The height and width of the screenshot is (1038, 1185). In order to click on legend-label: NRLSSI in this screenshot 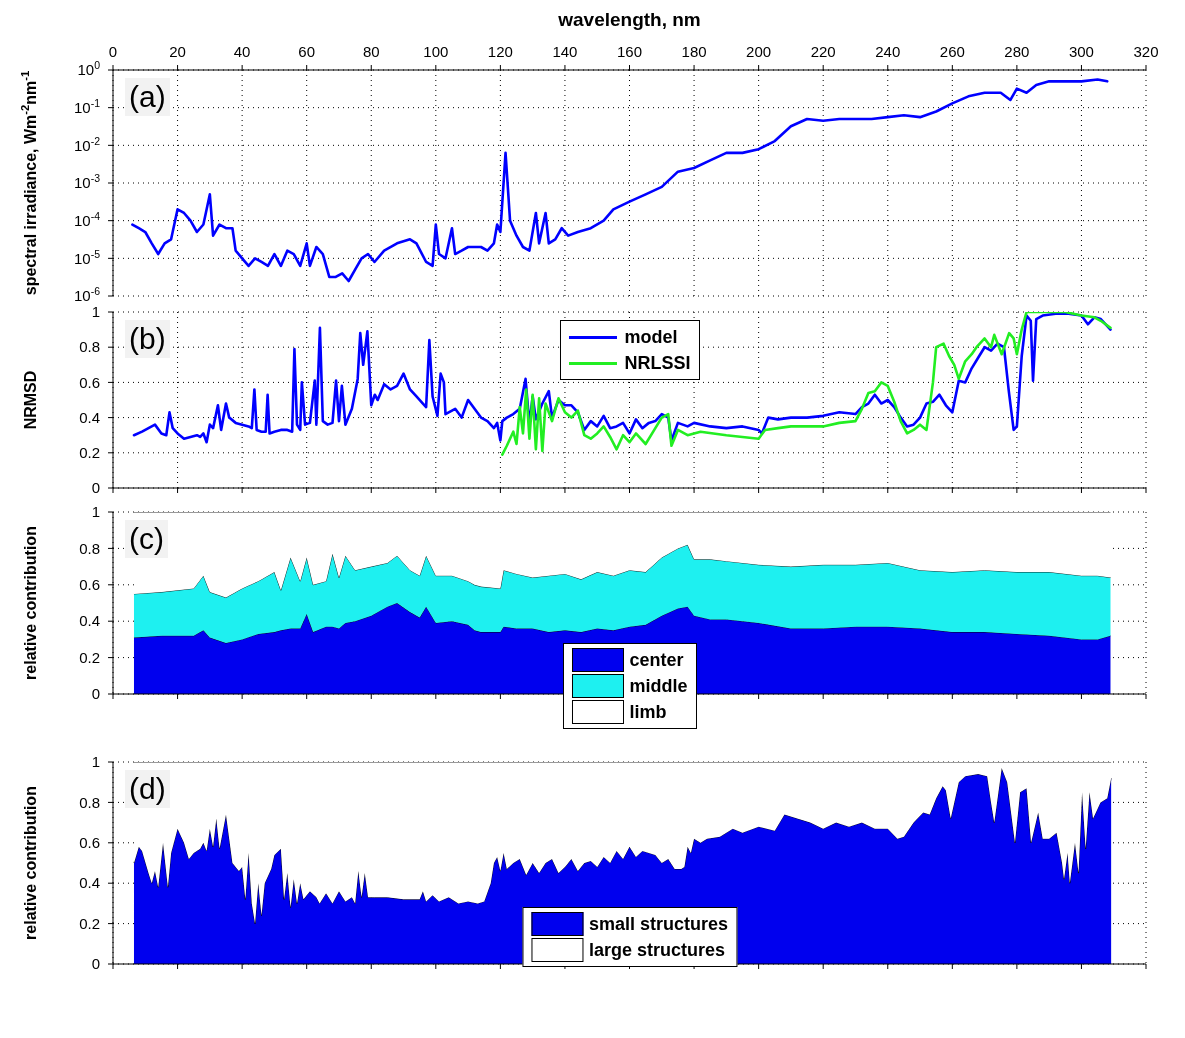, I will do `click(657, 363)`.